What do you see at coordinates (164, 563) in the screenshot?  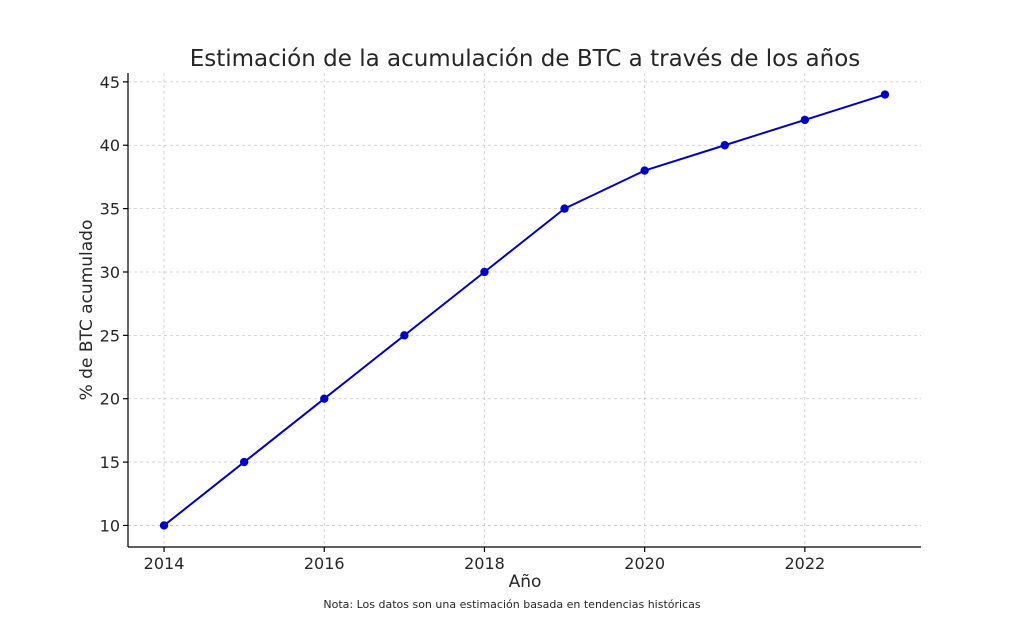 I see `x-tick-label: 2014` at bounding box center [164, 563].